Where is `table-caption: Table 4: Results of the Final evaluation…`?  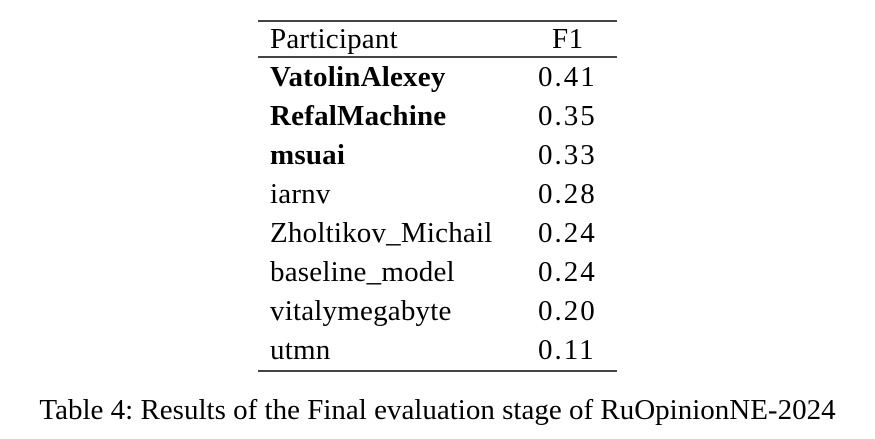 table-caption: Table 4: Results of the Final evaluation… is located at coordinates (437, 410).